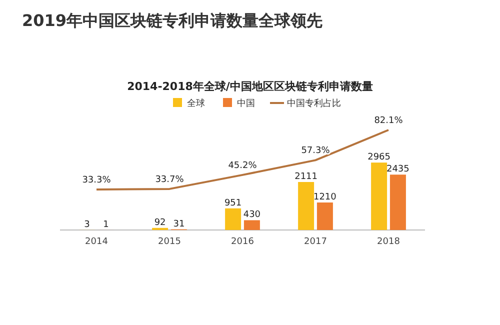  Describe the element at coordinates (233, 203) in the screenshot. I see `data-label: 951` at that location.